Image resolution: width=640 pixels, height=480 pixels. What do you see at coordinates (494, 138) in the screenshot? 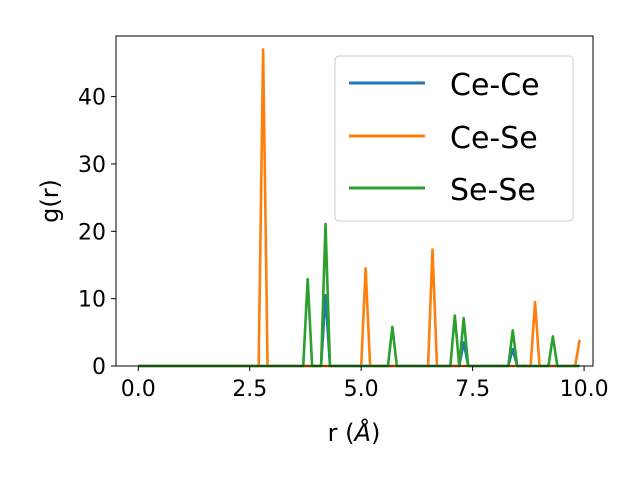
I see `legend-label-ce-se: Ce-Se` at bounding box center [494, 138].